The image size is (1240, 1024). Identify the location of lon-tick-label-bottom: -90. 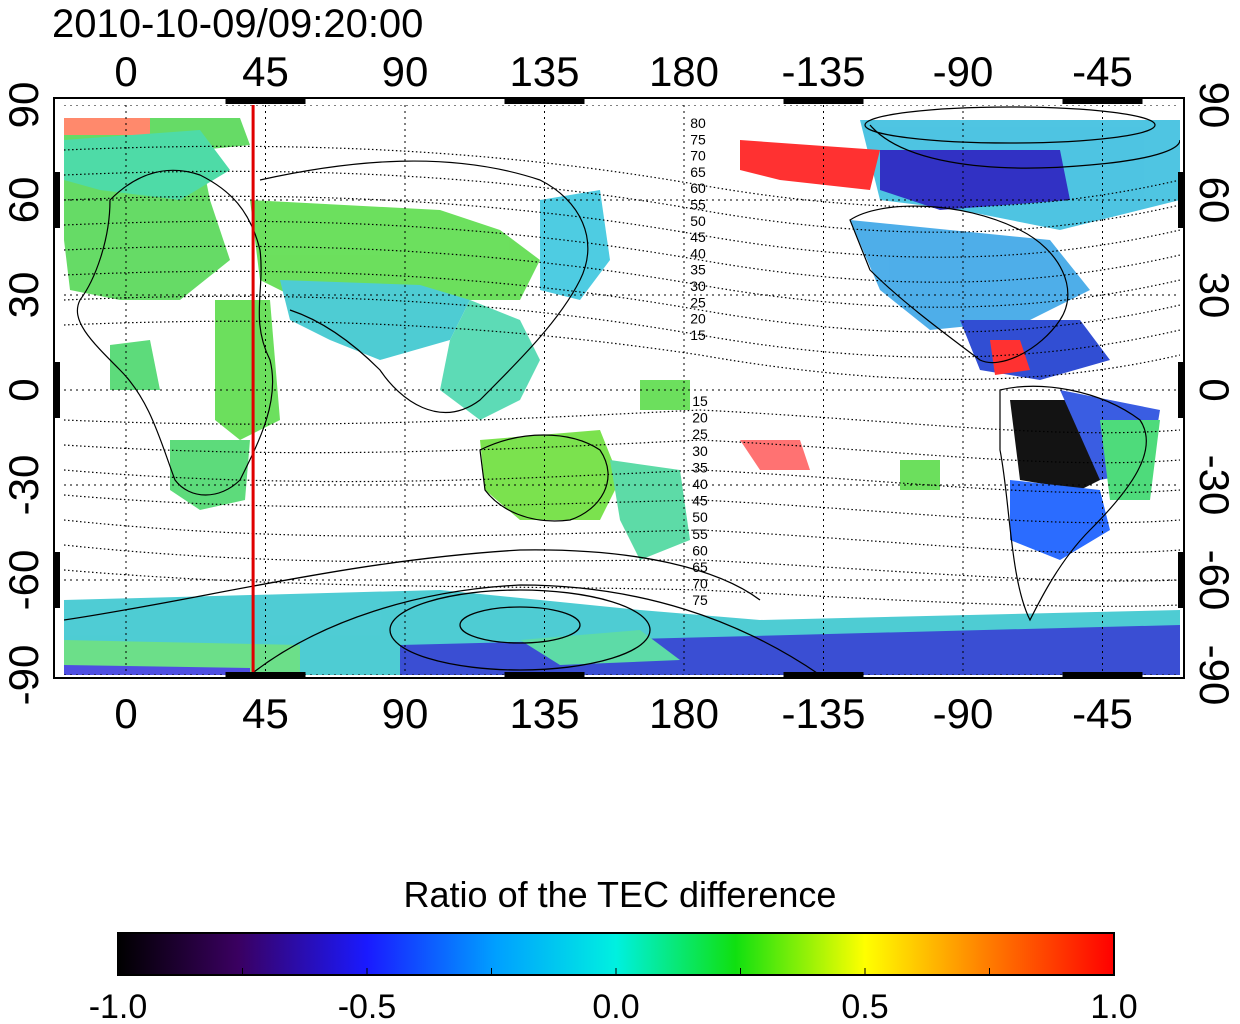
(963, 713).